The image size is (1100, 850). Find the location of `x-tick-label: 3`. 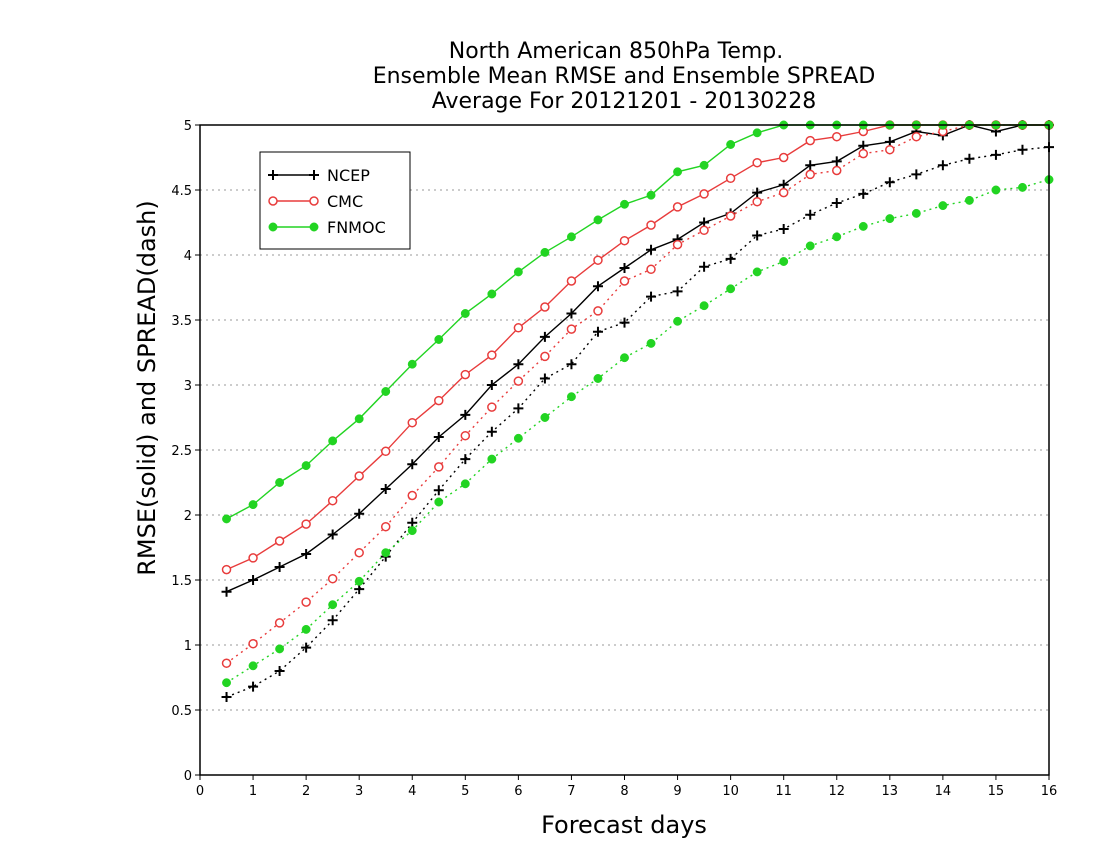

x-tick-label: 3 is located at coordinates (359, 791).